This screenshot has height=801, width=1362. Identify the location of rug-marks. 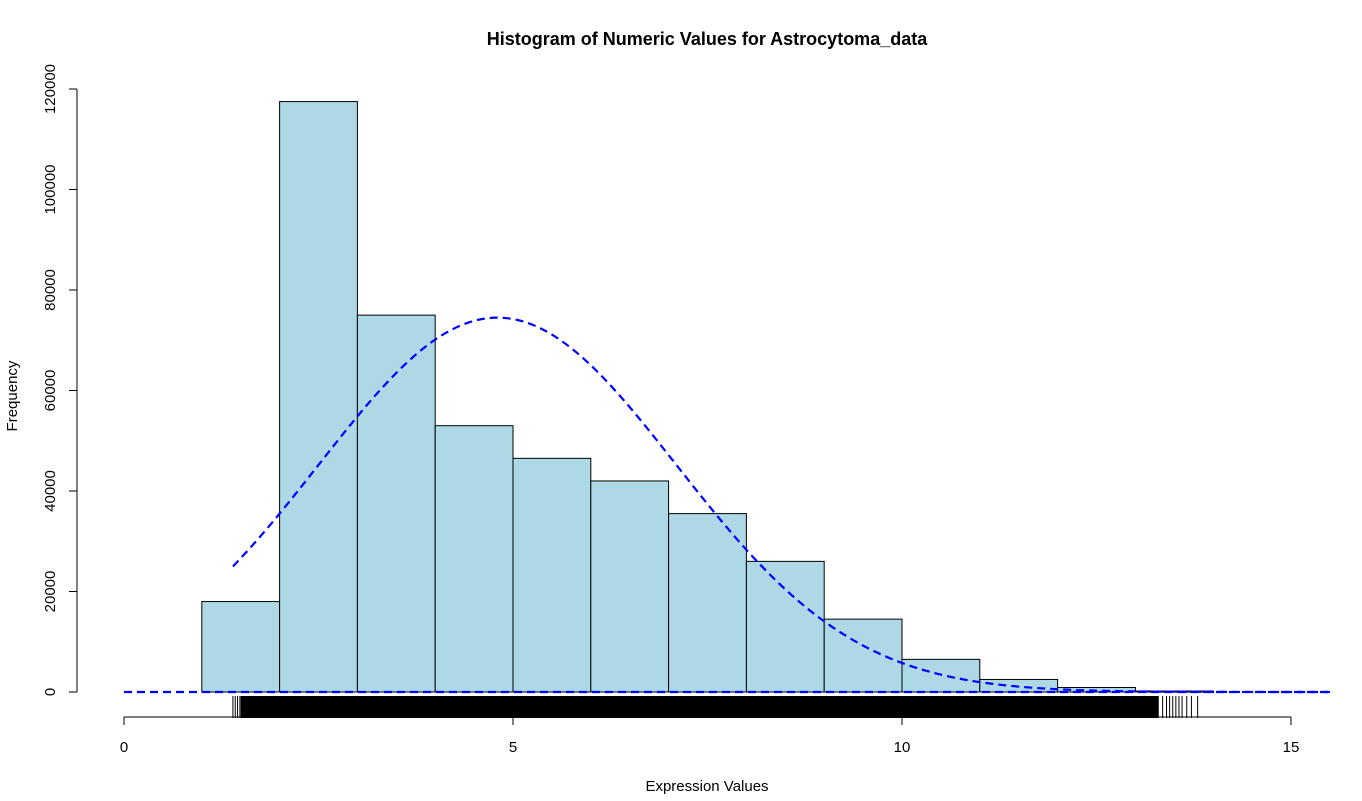
(715, 707).